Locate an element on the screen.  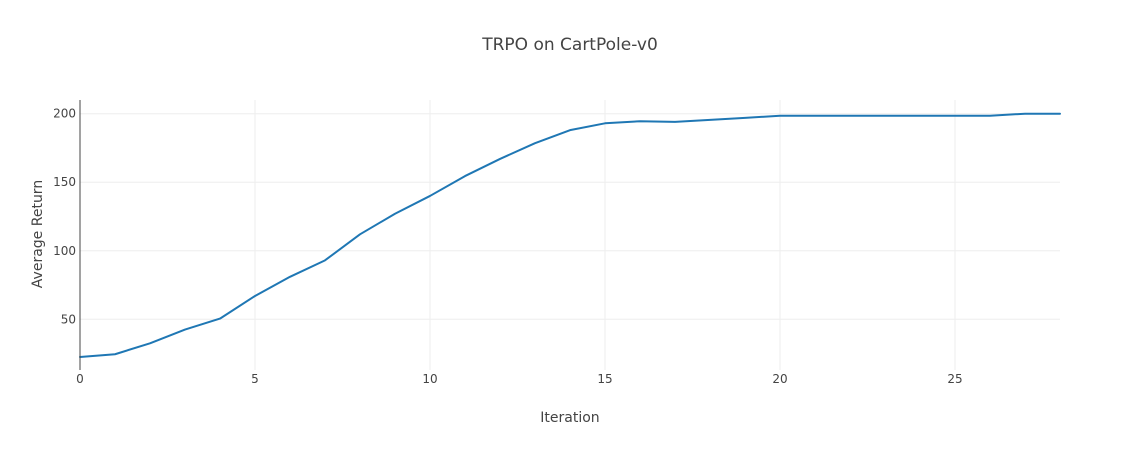
x-tick-label: 15 is located at coordinates (604, 379).